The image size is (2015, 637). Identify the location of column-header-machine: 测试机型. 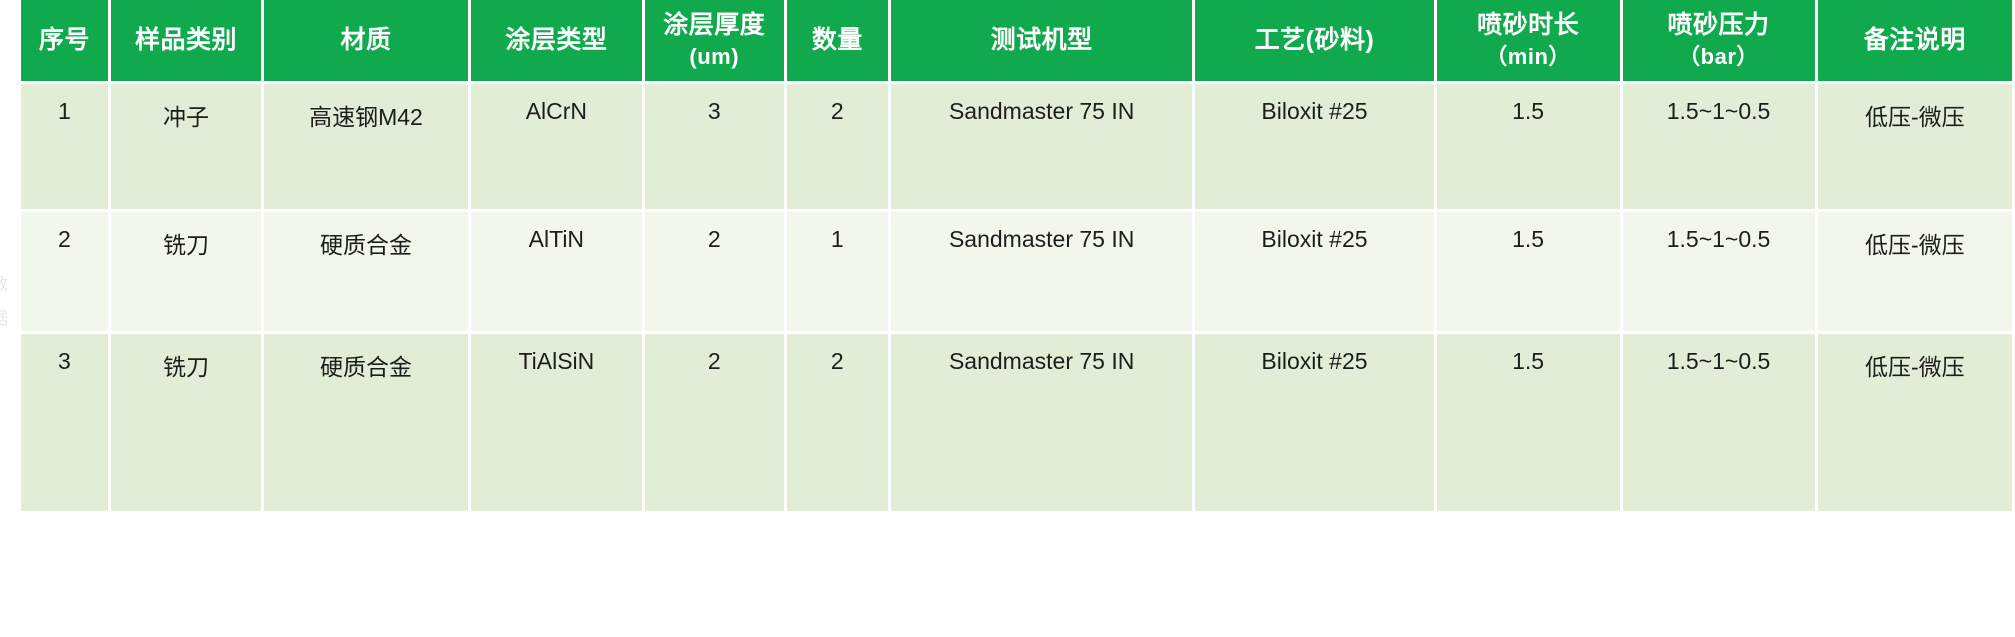
(1043, 42).